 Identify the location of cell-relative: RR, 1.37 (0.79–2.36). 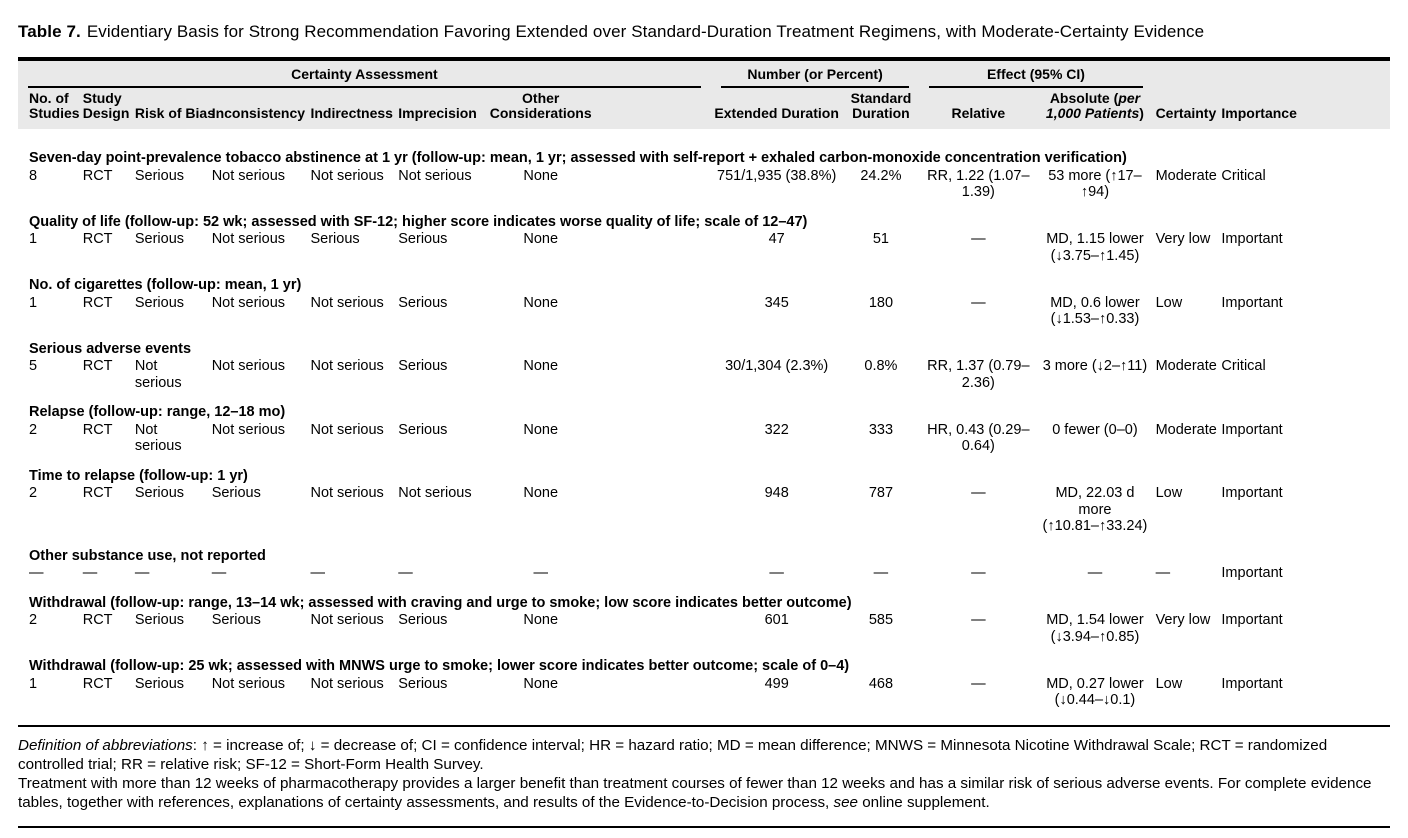
(978, 374).